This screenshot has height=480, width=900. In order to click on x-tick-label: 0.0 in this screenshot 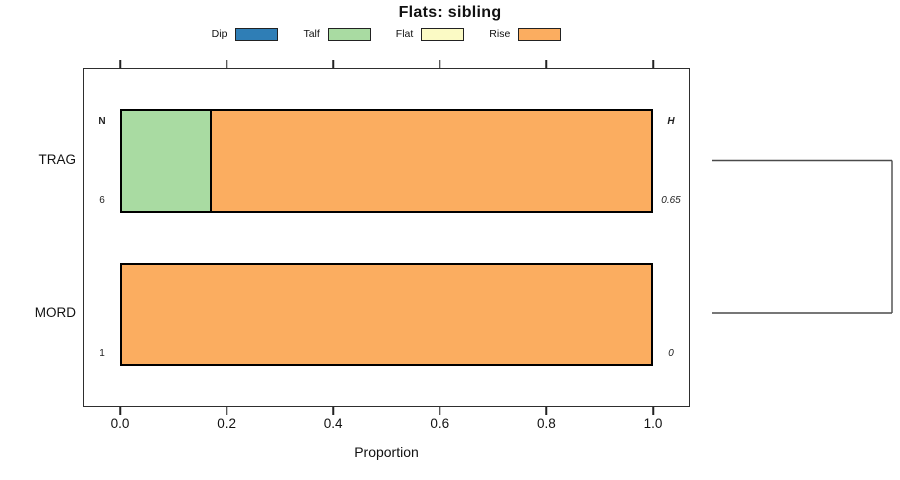, I will do `click(120, 423)`.